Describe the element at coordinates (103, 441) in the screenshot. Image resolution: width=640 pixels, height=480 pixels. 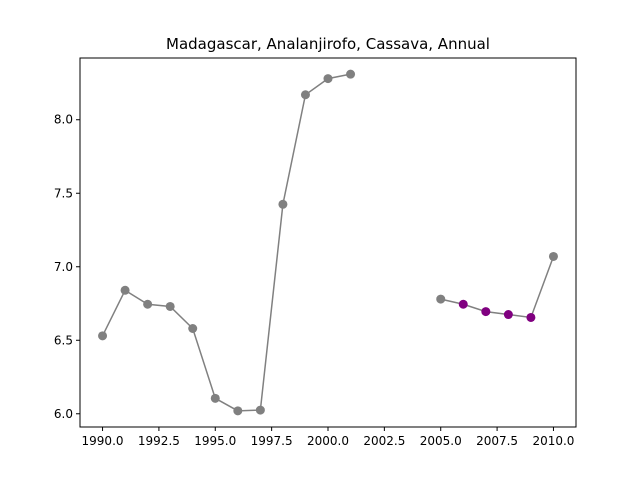
I see `x-tick-label: 1990.0` at that location.